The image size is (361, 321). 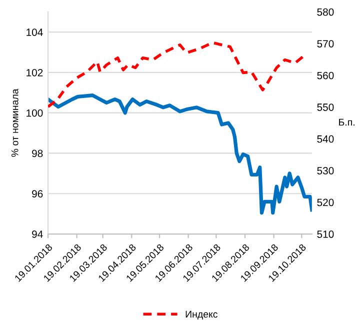 What do you see at coordinates (34, 72) in the screenshot?
I see `y-tick-label: 102` at bounding box center [34, 72].